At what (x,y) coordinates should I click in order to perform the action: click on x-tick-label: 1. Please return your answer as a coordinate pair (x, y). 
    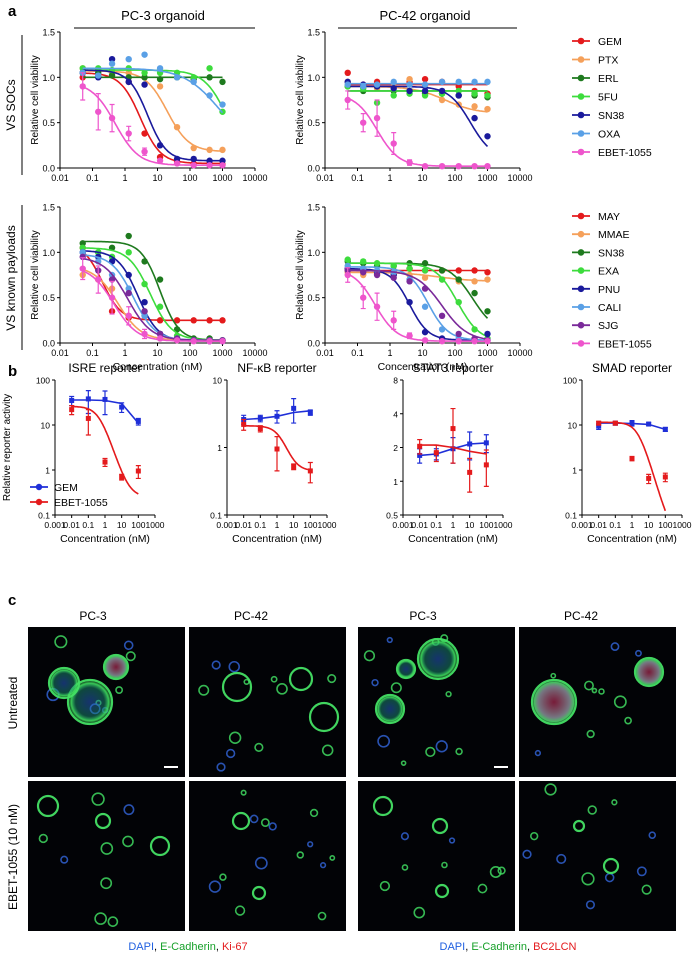
    Looking at the image, I should click on (389, 178).